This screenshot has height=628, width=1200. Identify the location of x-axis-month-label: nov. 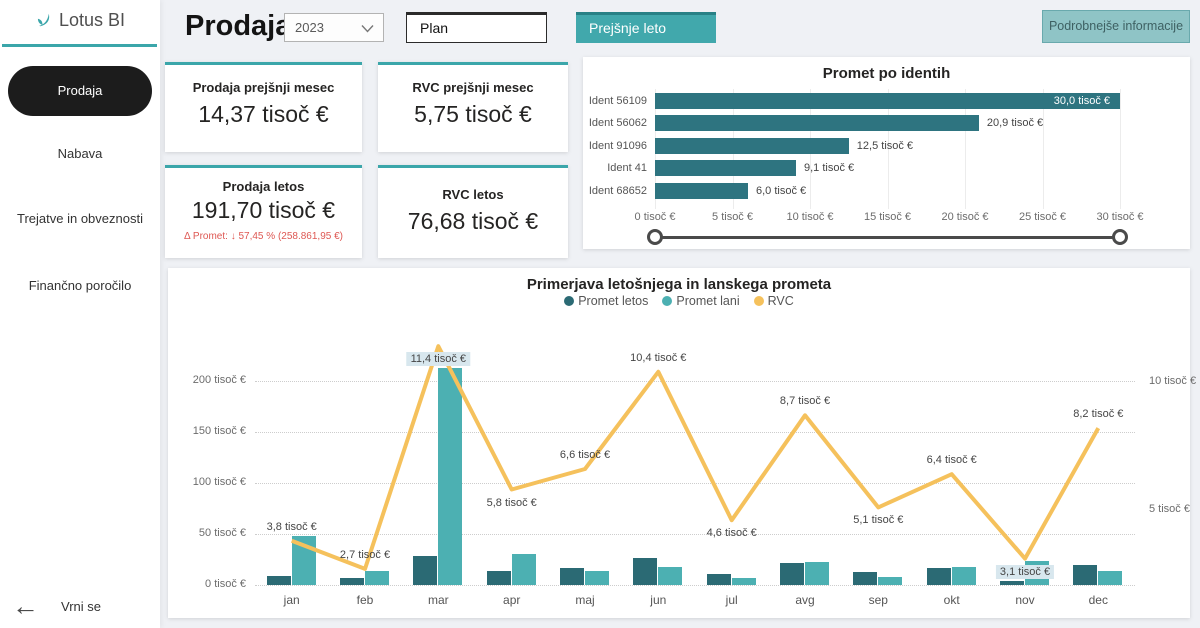
(1025, 600).